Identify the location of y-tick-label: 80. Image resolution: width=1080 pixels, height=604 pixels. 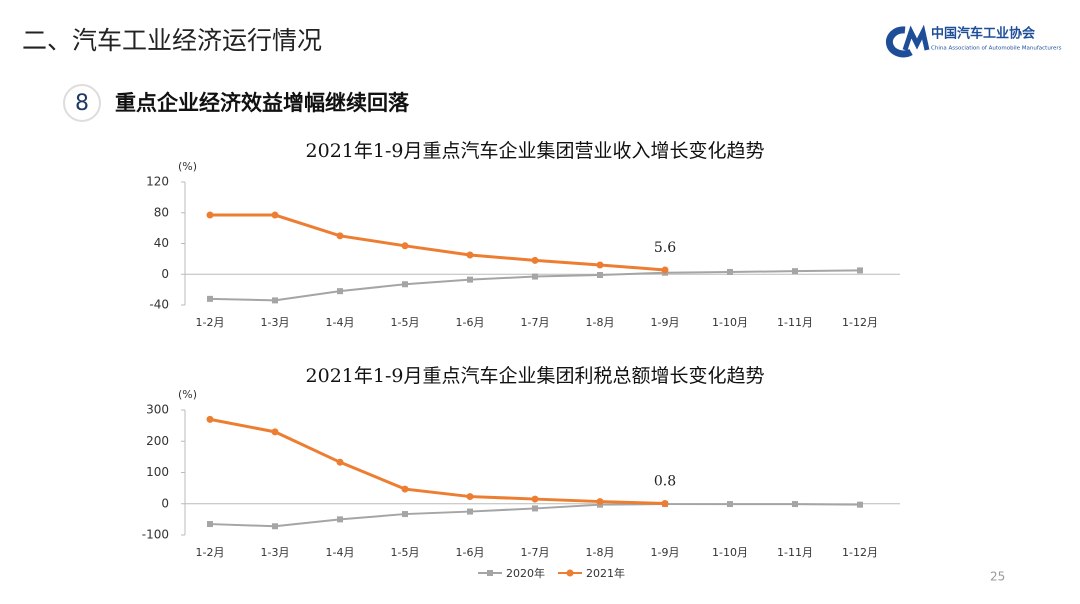
(161, 212).